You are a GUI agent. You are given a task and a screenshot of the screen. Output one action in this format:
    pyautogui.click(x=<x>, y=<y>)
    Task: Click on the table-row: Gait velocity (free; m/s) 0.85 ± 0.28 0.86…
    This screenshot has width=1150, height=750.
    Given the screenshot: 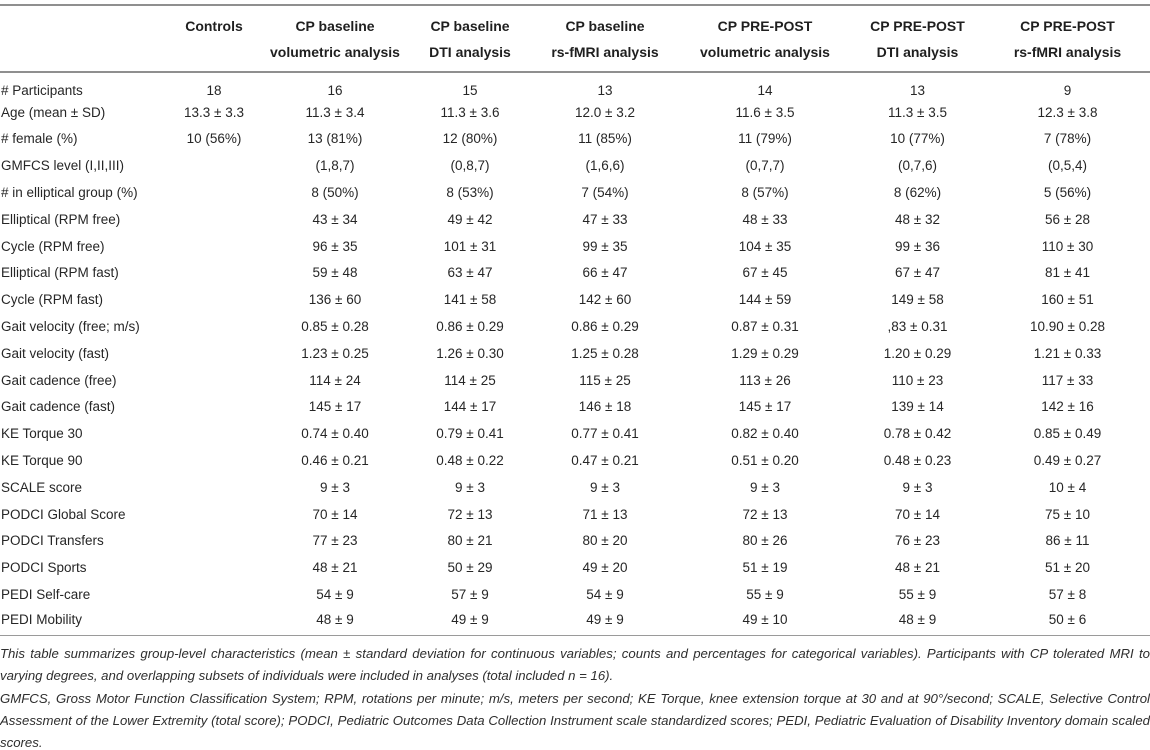 What is the action you would take?
    pyautogui.click(x=575, y=326)
    